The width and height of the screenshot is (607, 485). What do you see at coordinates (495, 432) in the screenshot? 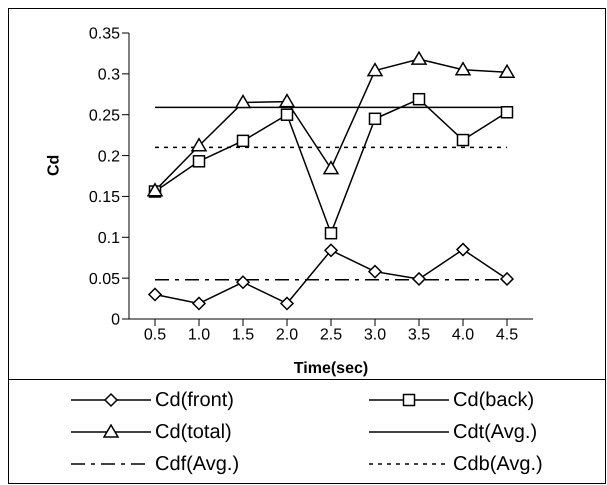
I see `legend-label: Cdt(Avg.)` at bounding box center [495, 432].